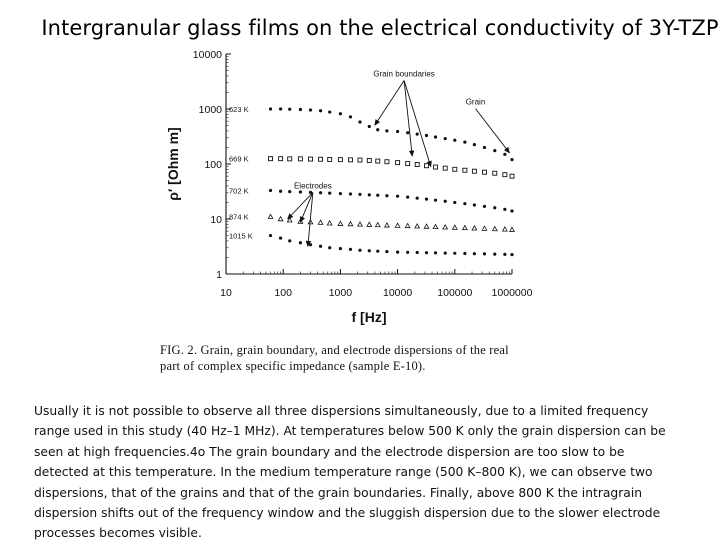  What do you see at coordinates (213, 165) in the screenshot?
I see `y-tick-label: 100` at bounding box center [213, 165].